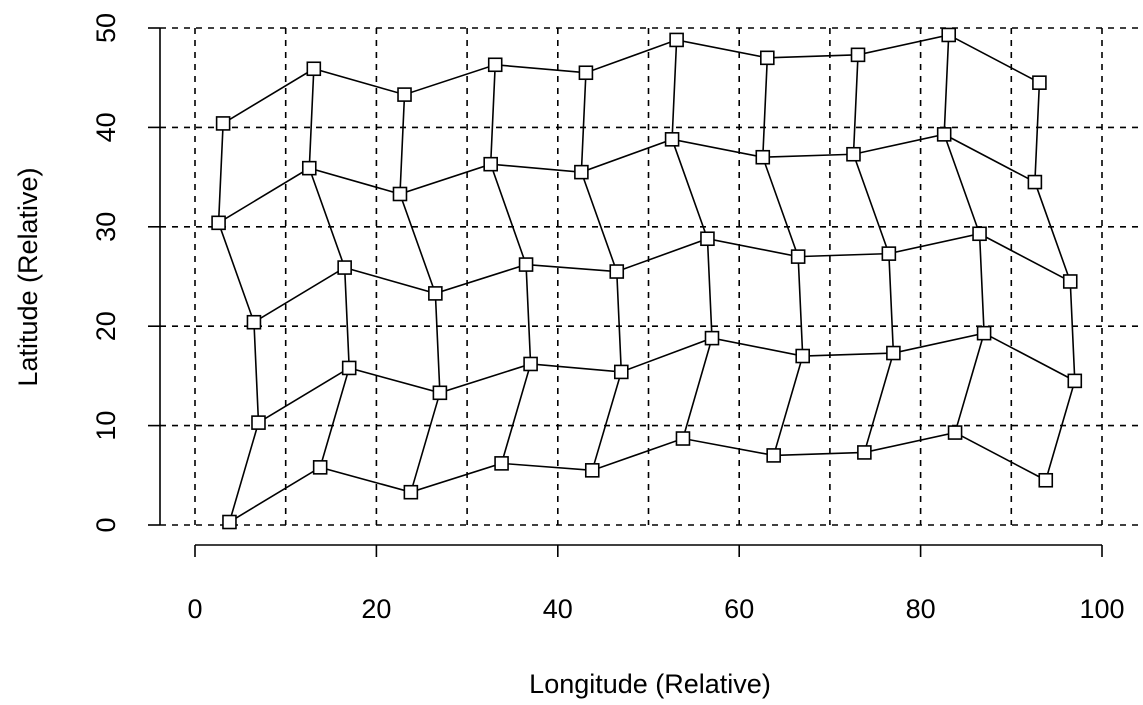  What do you see at coordinates (194, 609) in the screenshot?
I see `x-tick-label: 0` at bounding box center [194, 609].